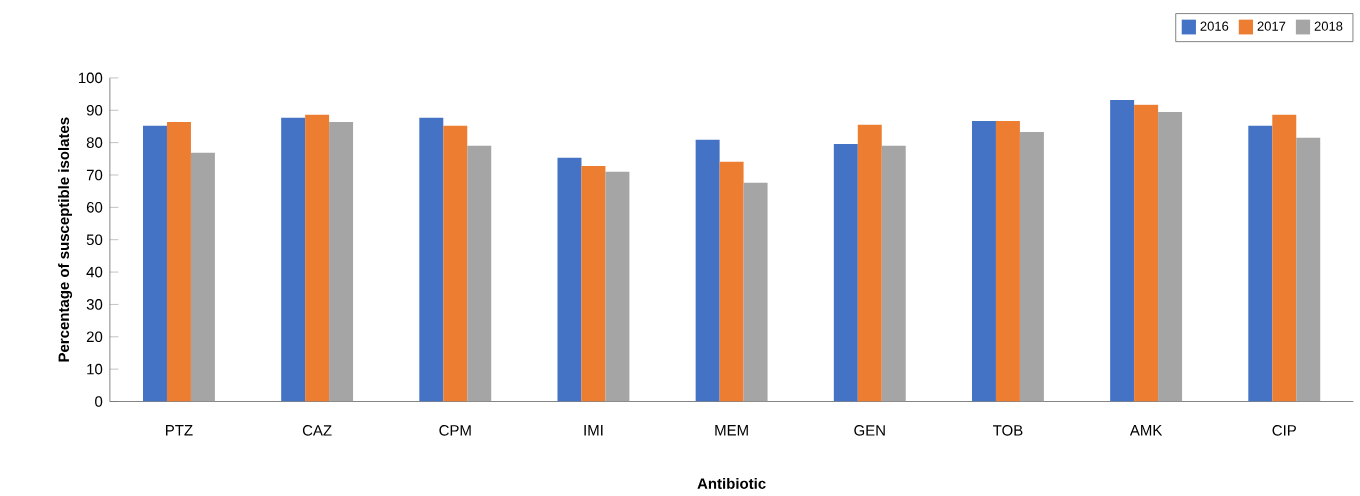 This screenshot has height=496, width=1360. What do you see at coordinates (99, 402) in the screenshot?
I see `y-tick-label: 0` at bounding box center [99, 402].